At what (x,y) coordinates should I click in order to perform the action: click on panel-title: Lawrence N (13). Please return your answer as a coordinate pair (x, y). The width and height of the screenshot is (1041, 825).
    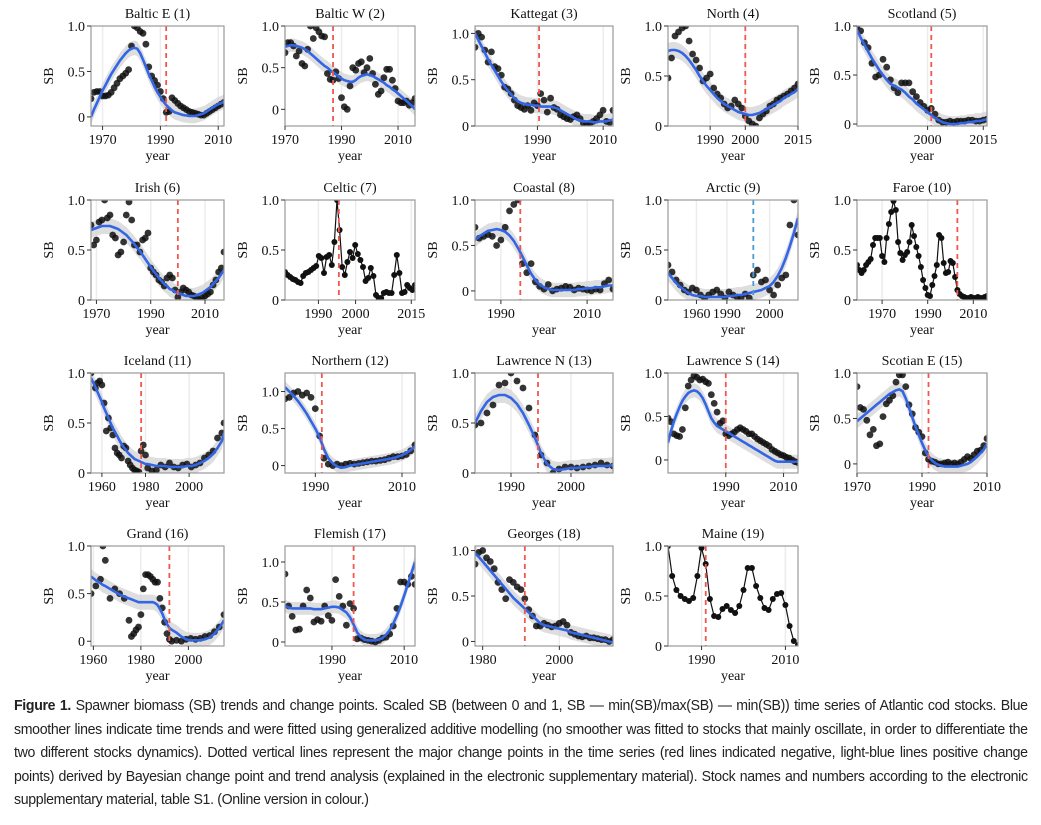
    Looking at the image, I should click on (544, 361).